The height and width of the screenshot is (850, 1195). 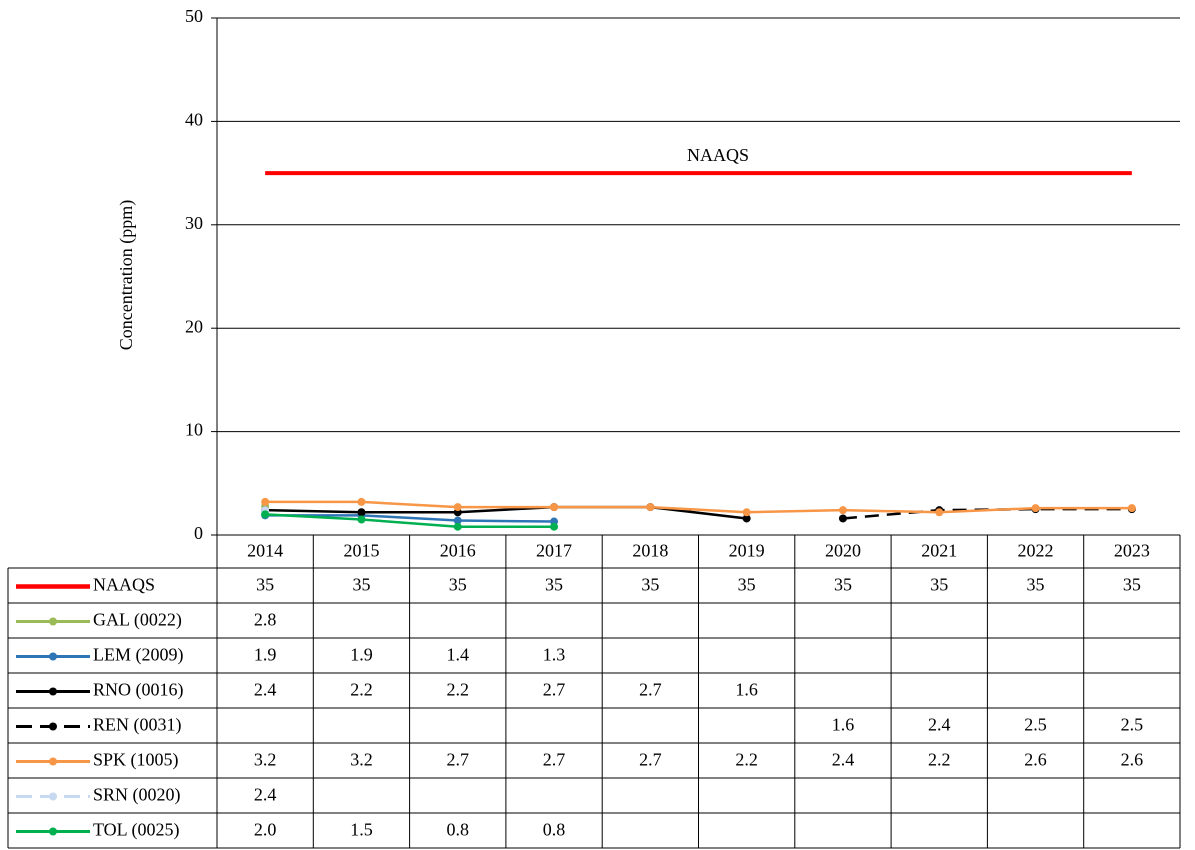 What do you see at coordinates (265, 830) in the screenshot?
I see `table-value: 2.0` at bounding box center [265, 830].